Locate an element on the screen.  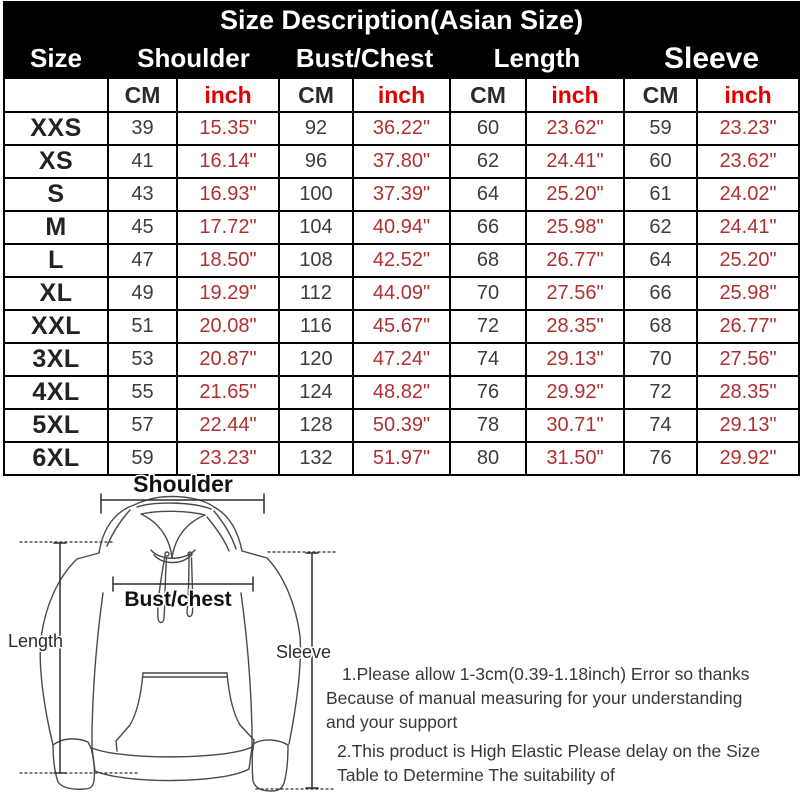
cell-cm: 100 is located at coordinates (316, 194).